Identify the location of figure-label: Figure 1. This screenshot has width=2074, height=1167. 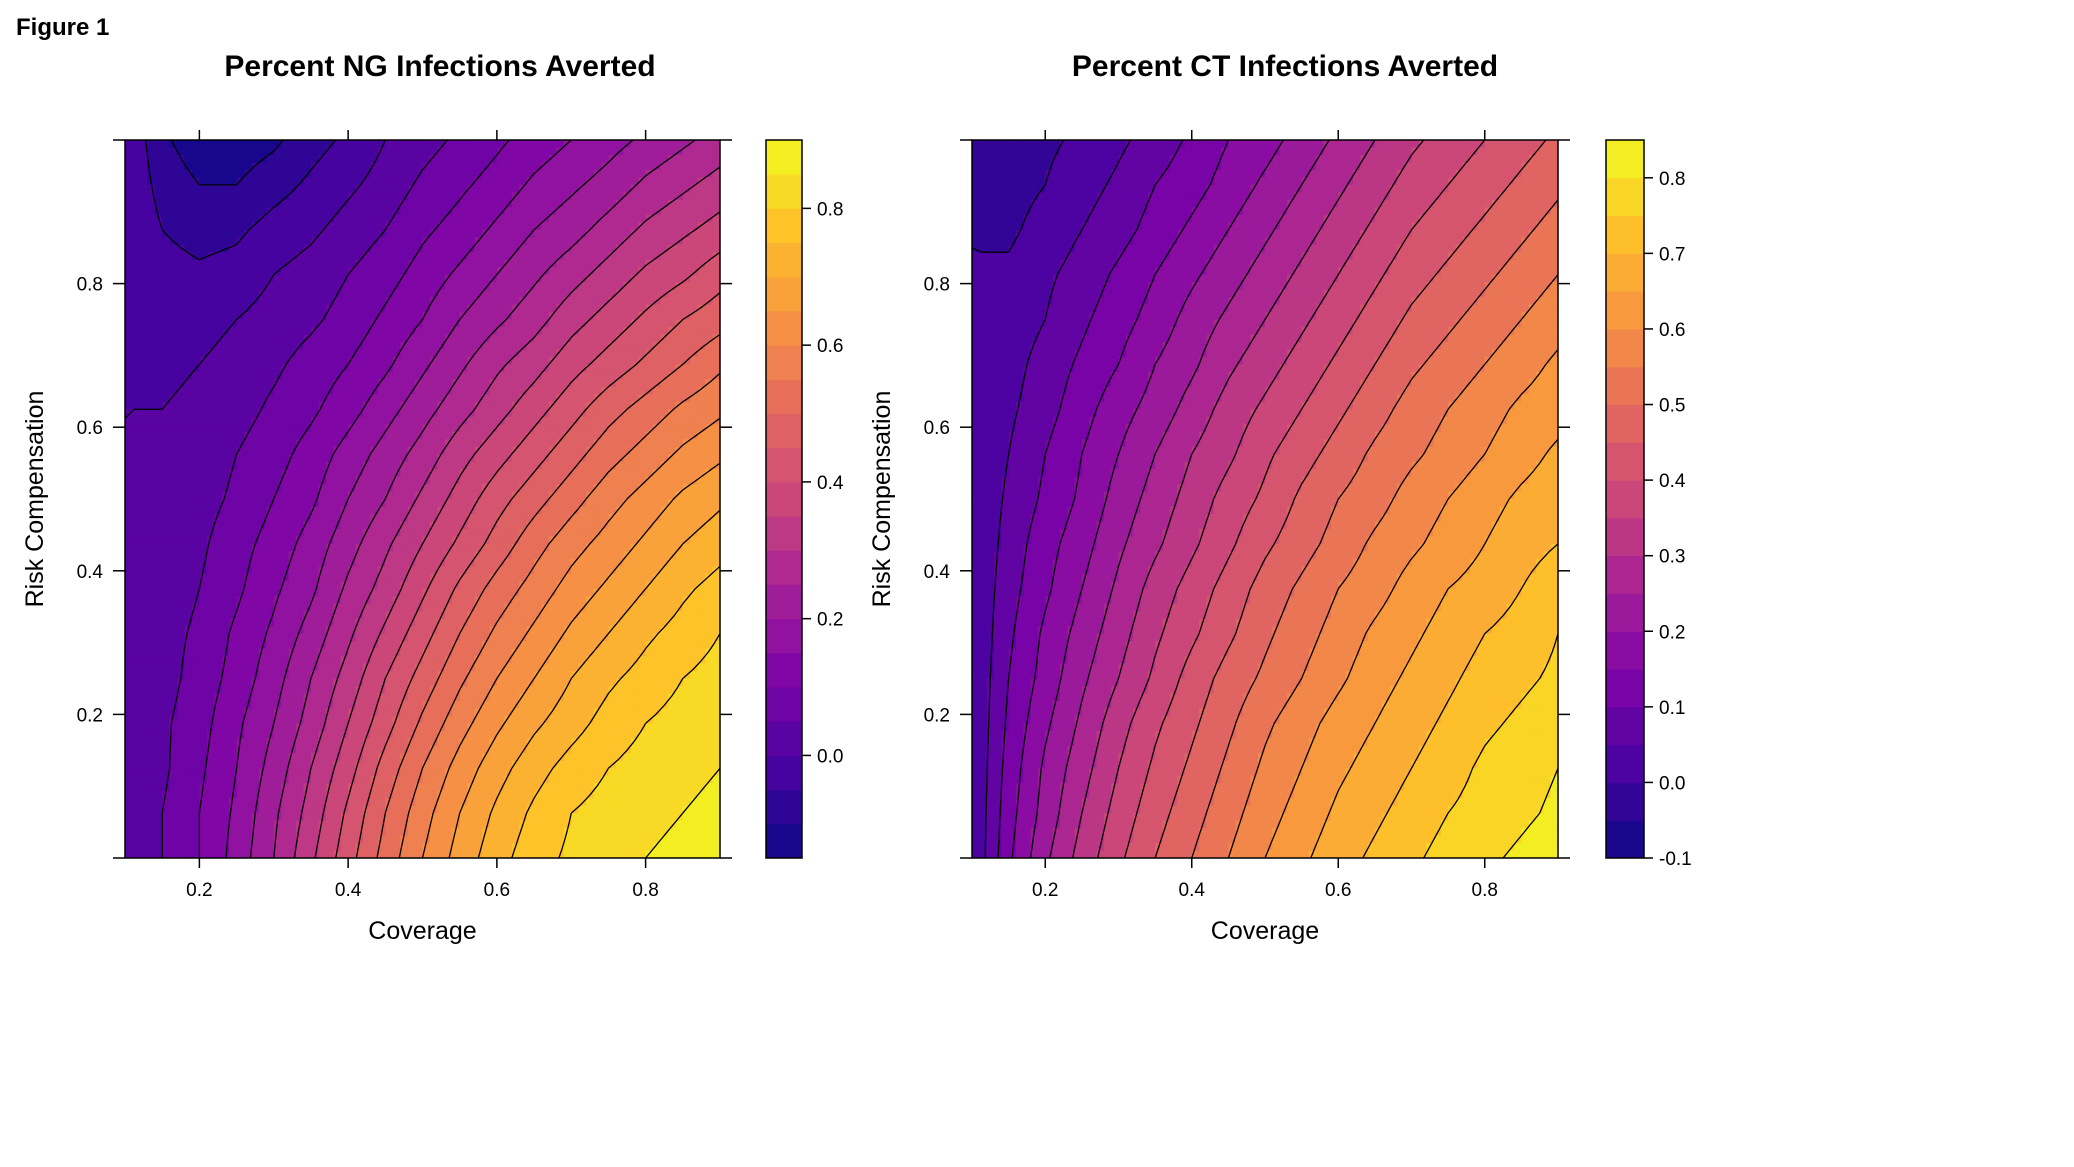
(63, 27).